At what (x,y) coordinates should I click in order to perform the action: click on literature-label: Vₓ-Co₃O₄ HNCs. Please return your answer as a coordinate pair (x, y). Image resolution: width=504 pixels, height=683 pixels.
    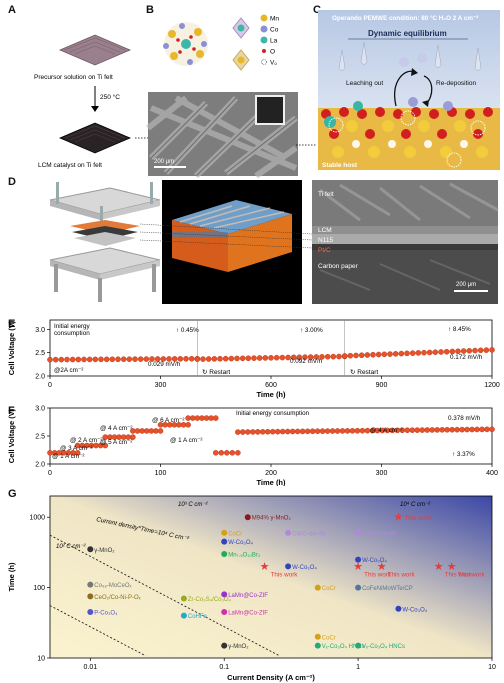
    Looking at the image, I should click on (383, 647).